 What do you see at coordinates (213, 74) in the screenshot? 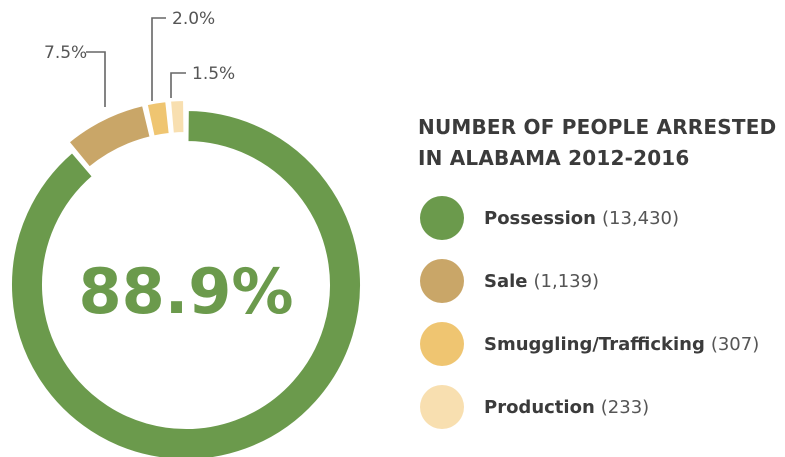
I see `callout-label-production: 1.5%` at bounding box center [213, 74].